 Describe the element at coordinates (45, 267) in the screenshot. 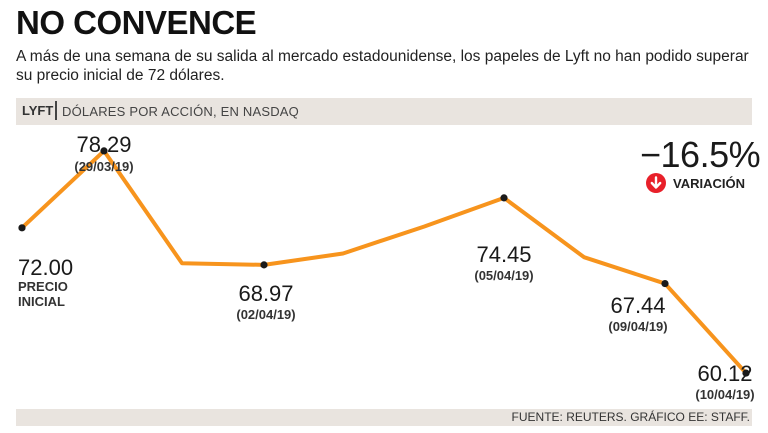

I see `value-label: 72.00` at that location.